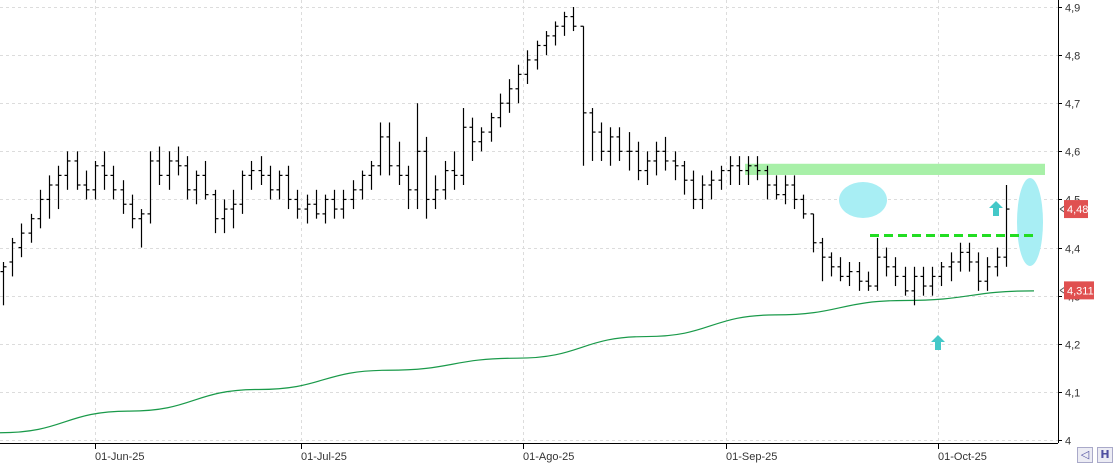  Describe the element at coordinates (548, 457) in the screenshot. I see `x-tick-label: 01-Ago-25` at that location.